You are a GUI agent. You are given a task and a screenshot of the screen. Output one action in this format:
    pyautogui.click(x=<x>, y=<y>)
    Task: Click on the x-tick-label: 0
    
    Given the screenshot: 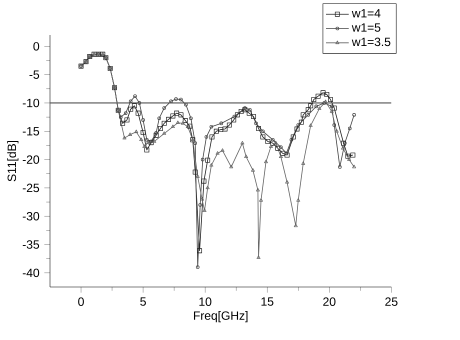 What is the action you would take?
    pyautogui.click(x=81, y=301)
    